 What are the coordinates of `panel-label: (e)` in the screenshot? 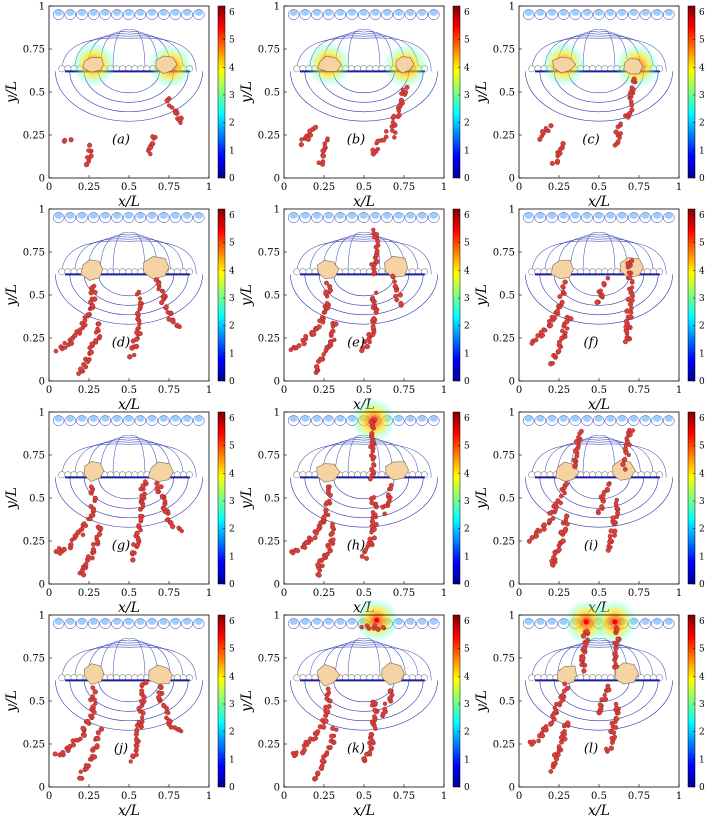 It's located at (356, 343).